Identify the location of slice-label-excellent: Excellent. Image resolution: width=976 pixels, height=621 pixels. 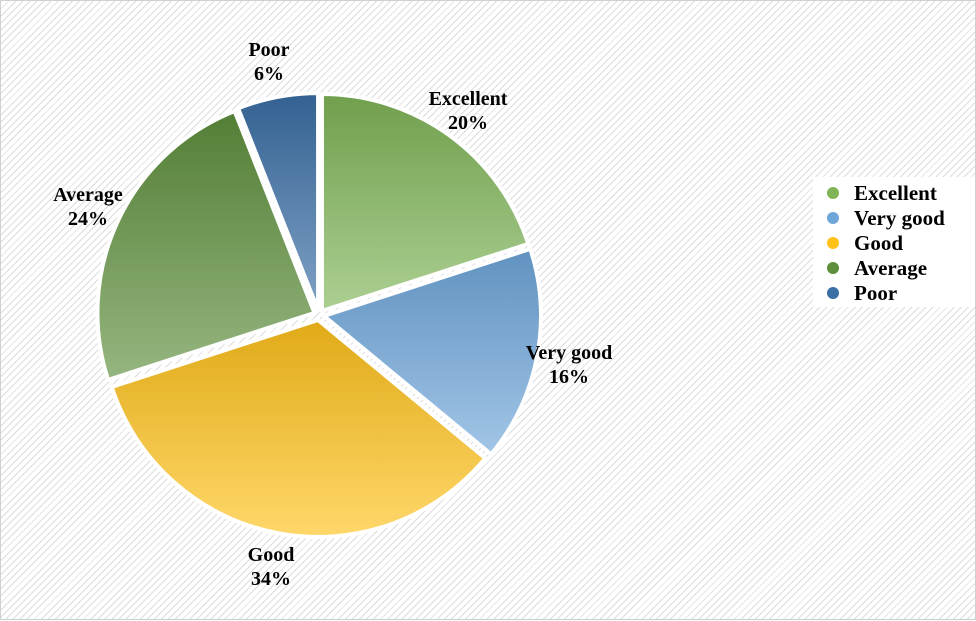
(468, 99).